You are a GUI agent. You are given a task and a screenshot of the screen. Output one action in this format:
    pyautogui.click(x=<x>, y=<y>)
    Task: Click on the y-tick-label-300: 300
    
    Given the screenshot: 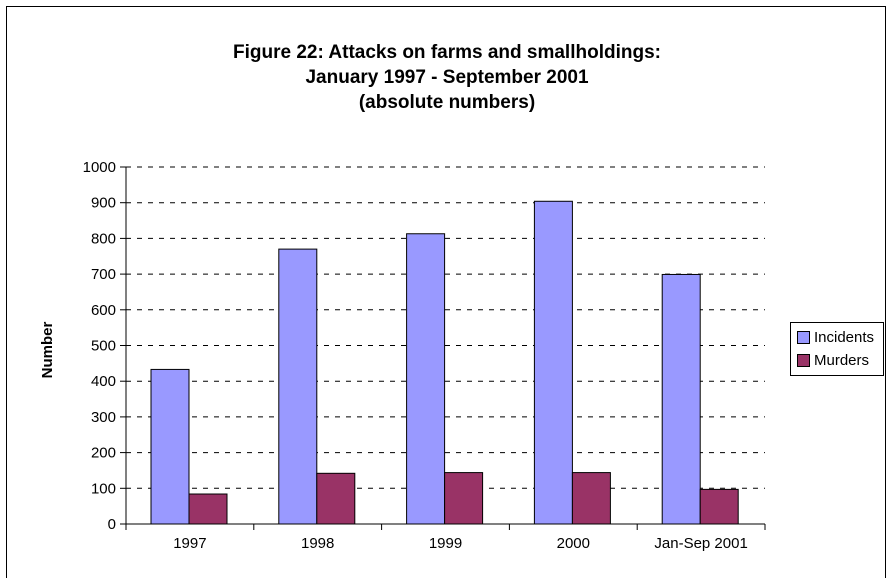 What is the action you would take?
    pyautogui.click(x=103, y=417)
    